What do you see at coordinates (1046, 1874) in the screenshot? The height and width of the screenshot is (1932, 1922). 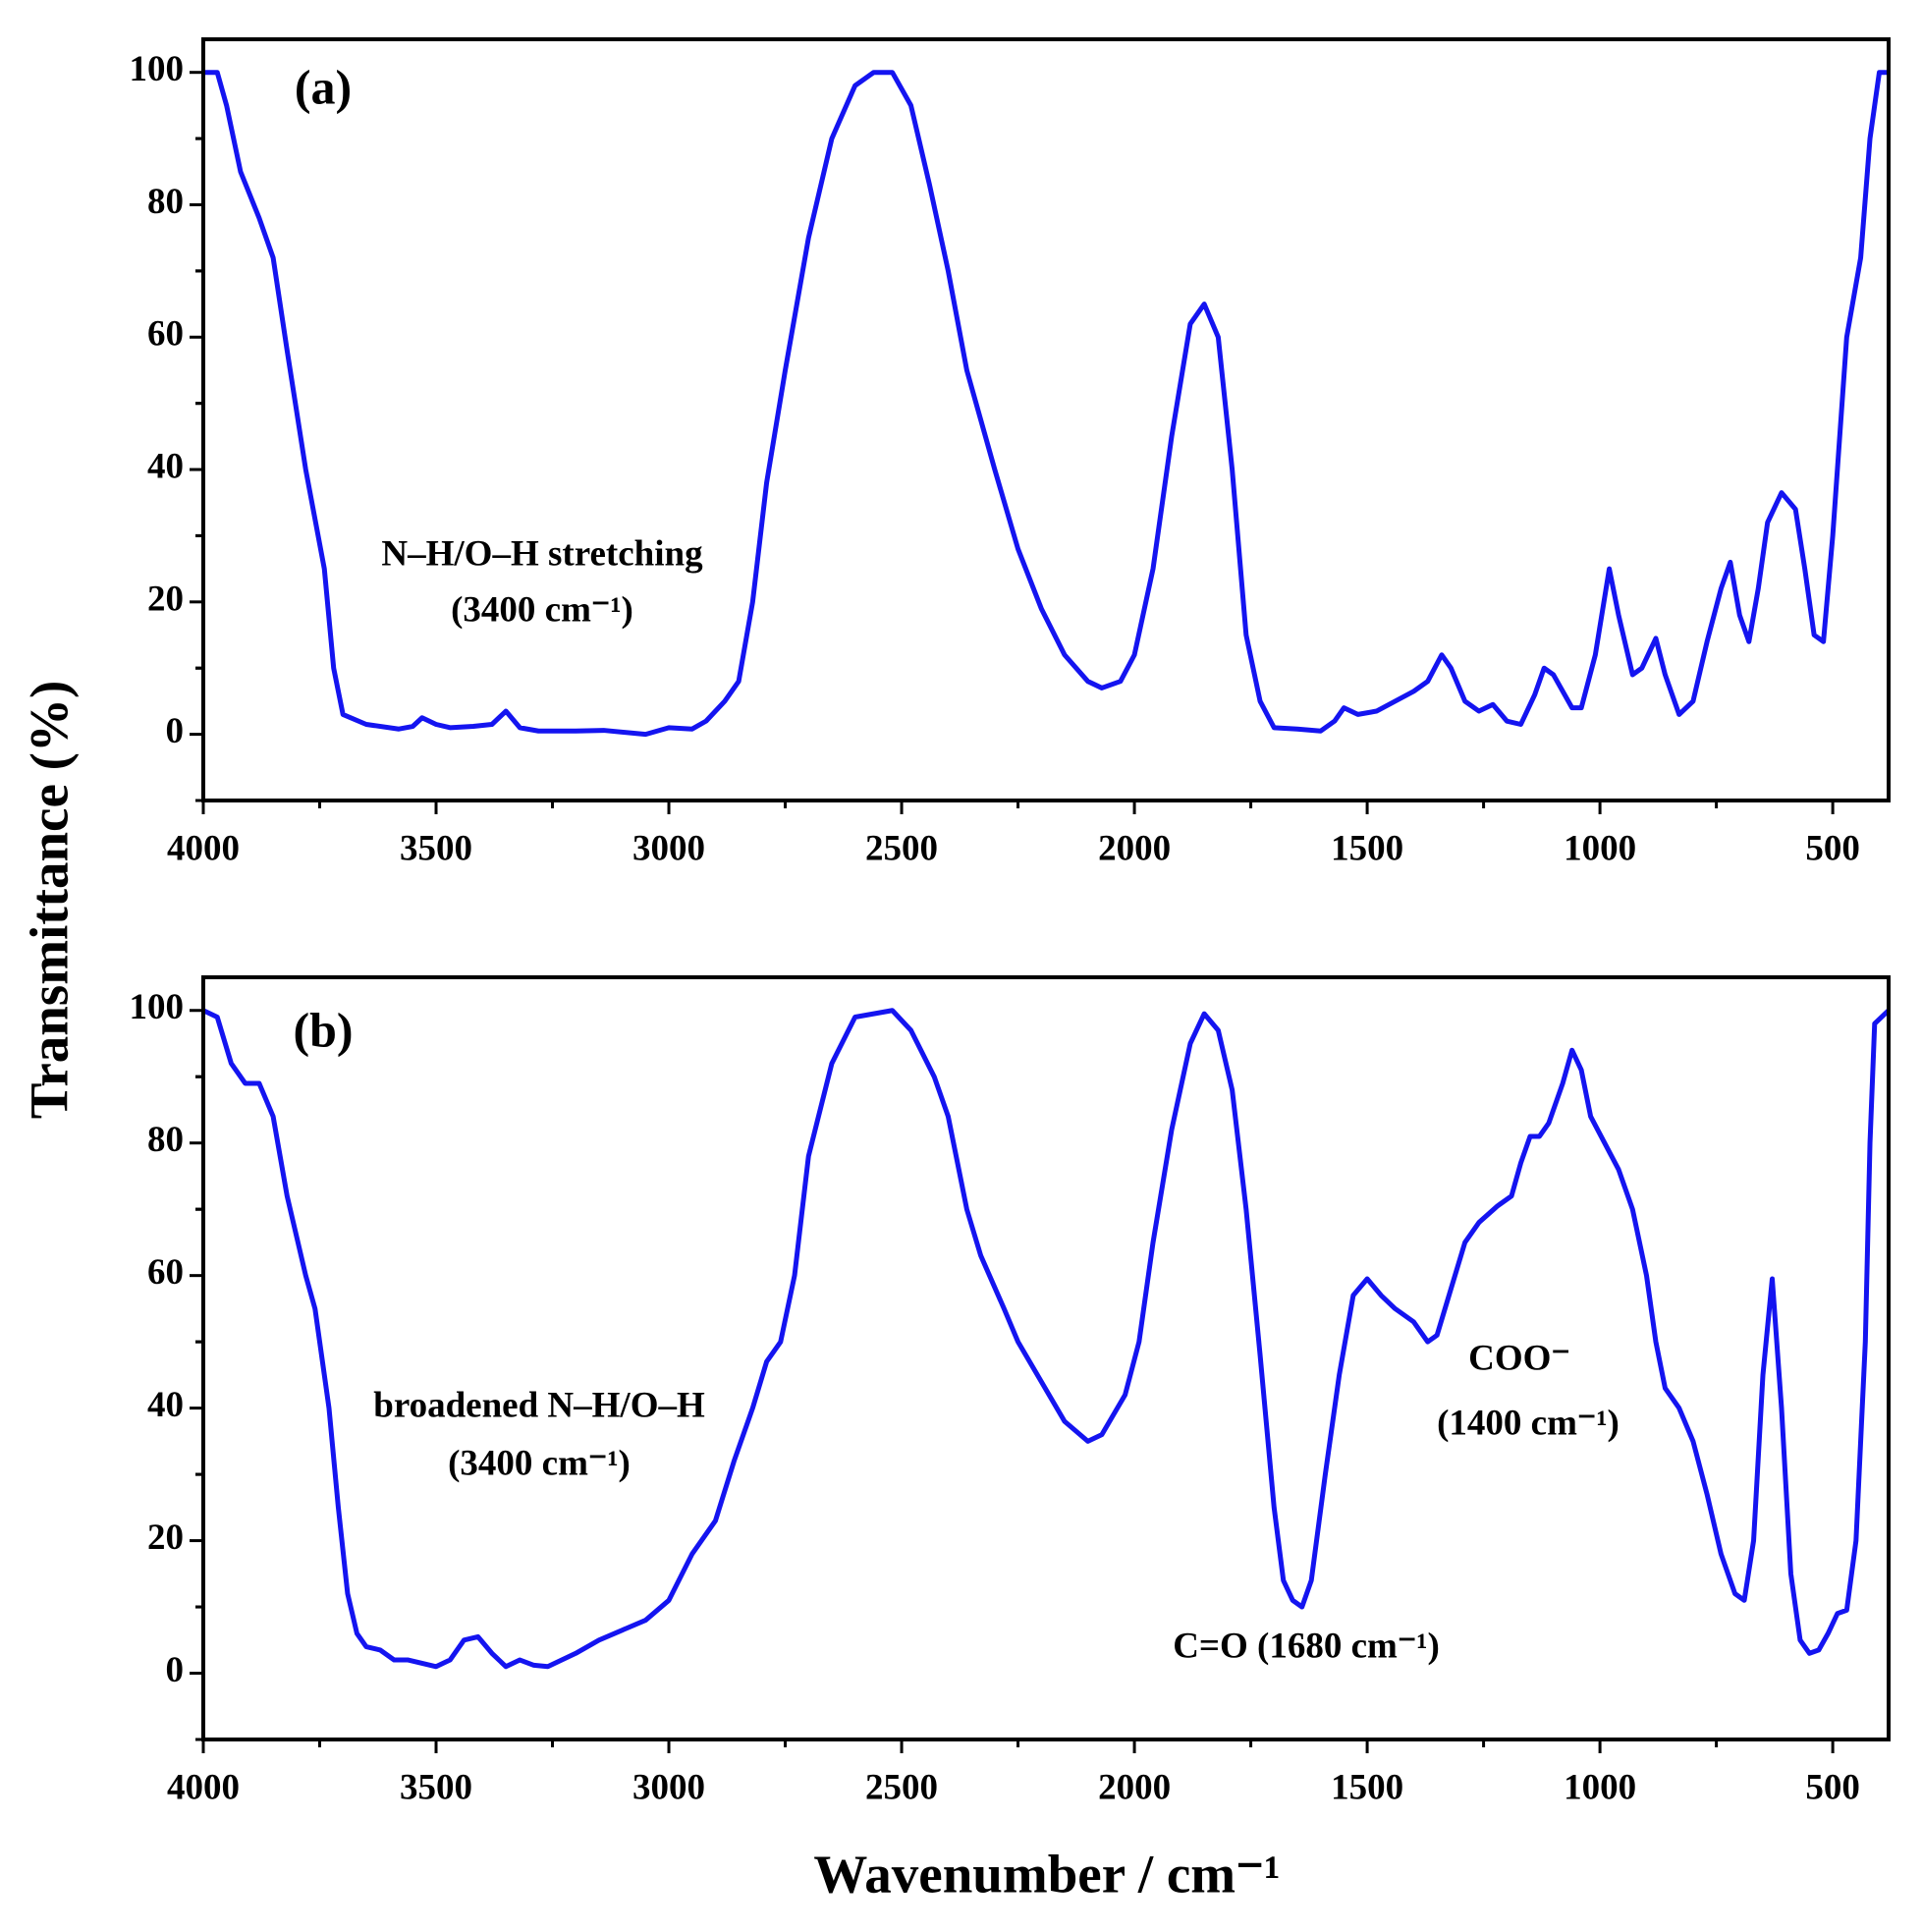 I see `x-axis-label: Wavenumber / cm⁻¹` at bounding box center [1046, 1874].